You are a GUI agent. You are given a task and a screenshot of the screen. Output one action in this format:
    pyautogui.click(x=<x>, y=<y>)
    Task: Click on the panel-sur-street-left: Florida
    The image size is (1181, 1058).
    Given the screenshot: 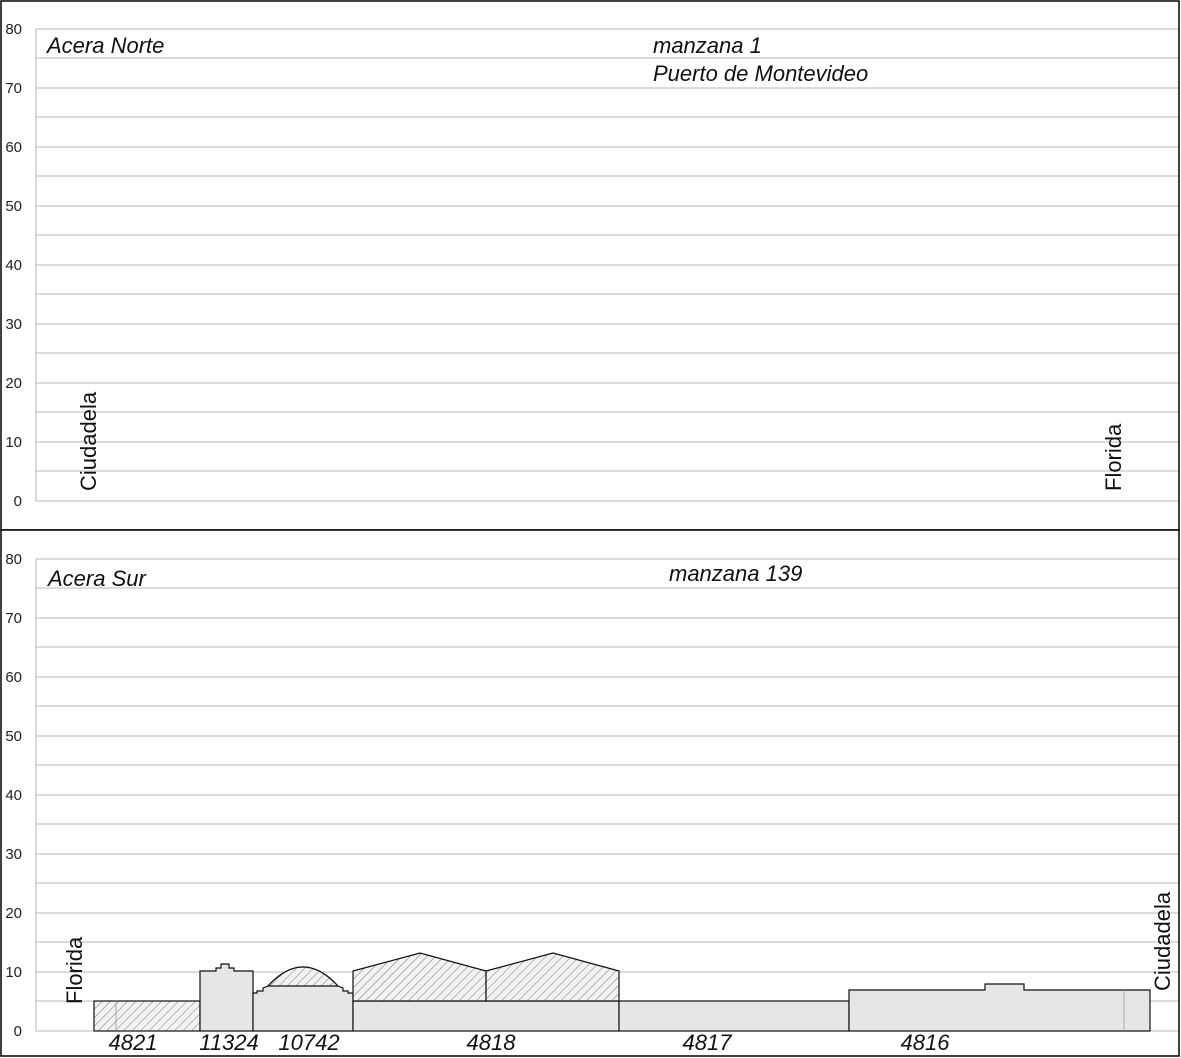 What is the action you would take?
    pyautogui.click(x=74, y=970)
    